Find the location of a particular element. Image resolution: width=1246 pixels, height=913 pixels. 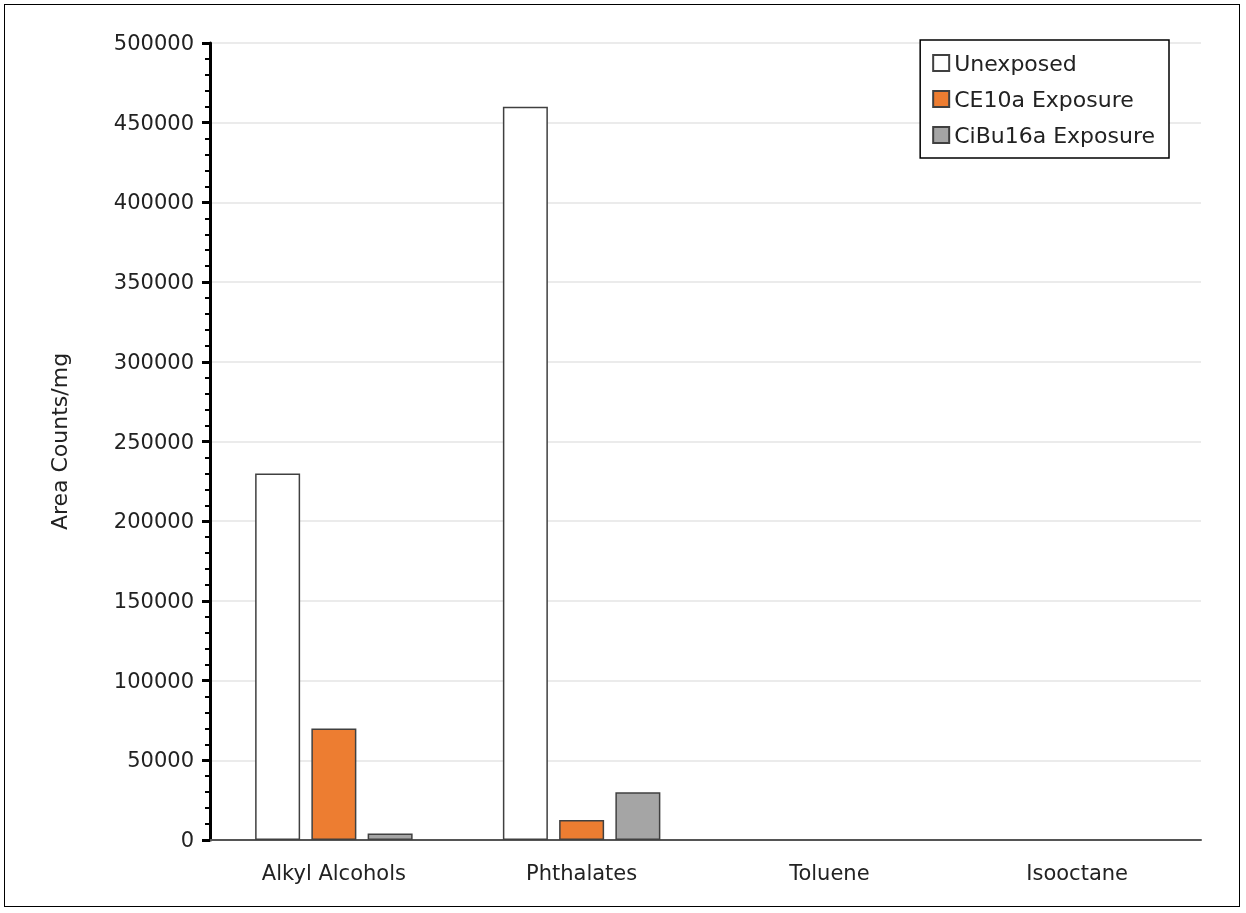

legend-label: Unexposed is located at coordinates (1015, 63).